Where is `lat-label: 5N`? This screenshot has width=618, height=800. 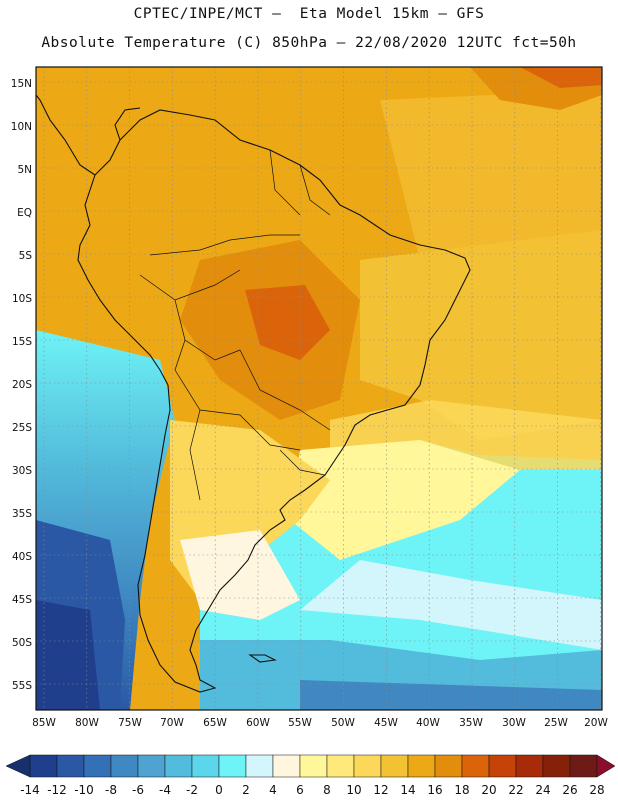
lat-label: 5N is located at coordinates (24, 170).